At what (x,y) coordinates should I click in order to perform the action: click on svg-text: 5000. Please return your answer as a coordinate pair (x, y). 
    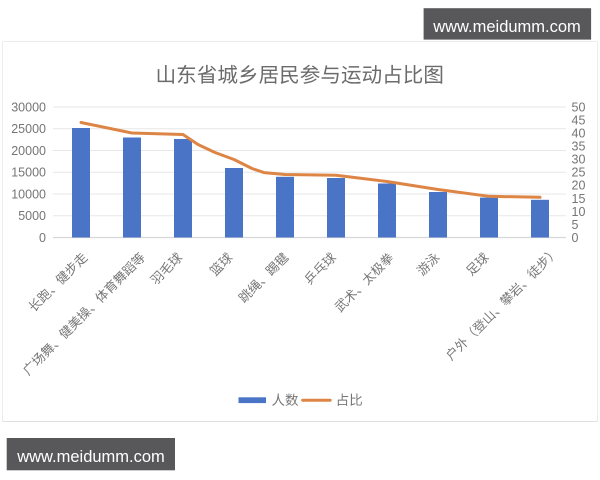
    Looking at the image, I should click on (32, 216).